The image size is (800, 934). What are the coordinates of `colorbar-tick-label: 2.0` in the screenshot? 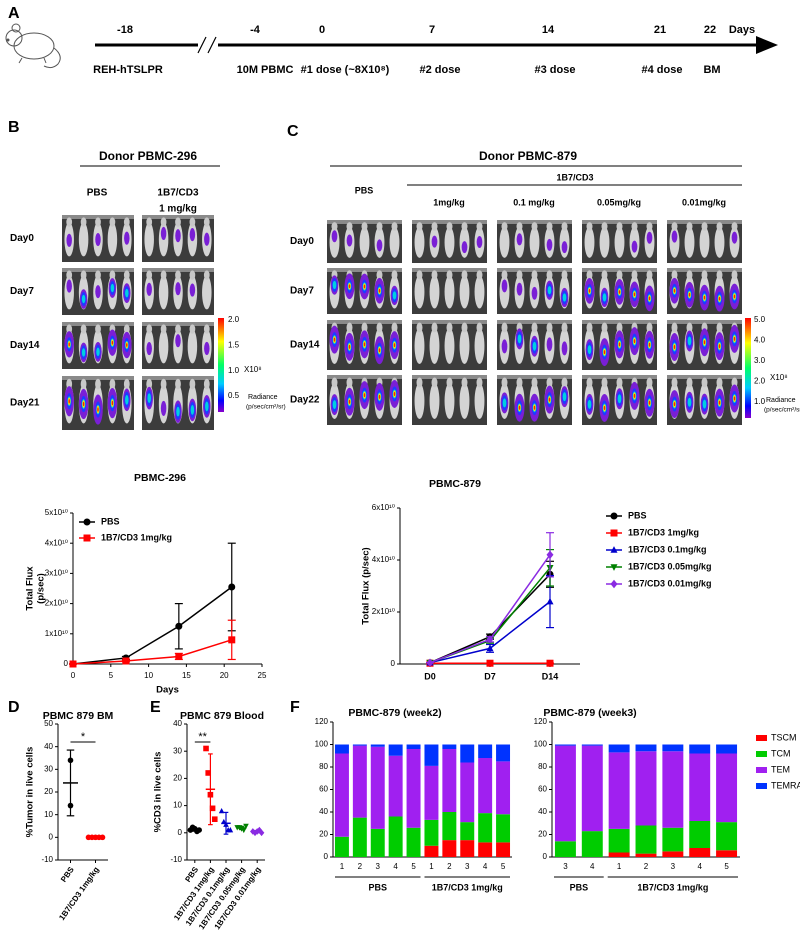 It's located at (760, 381).